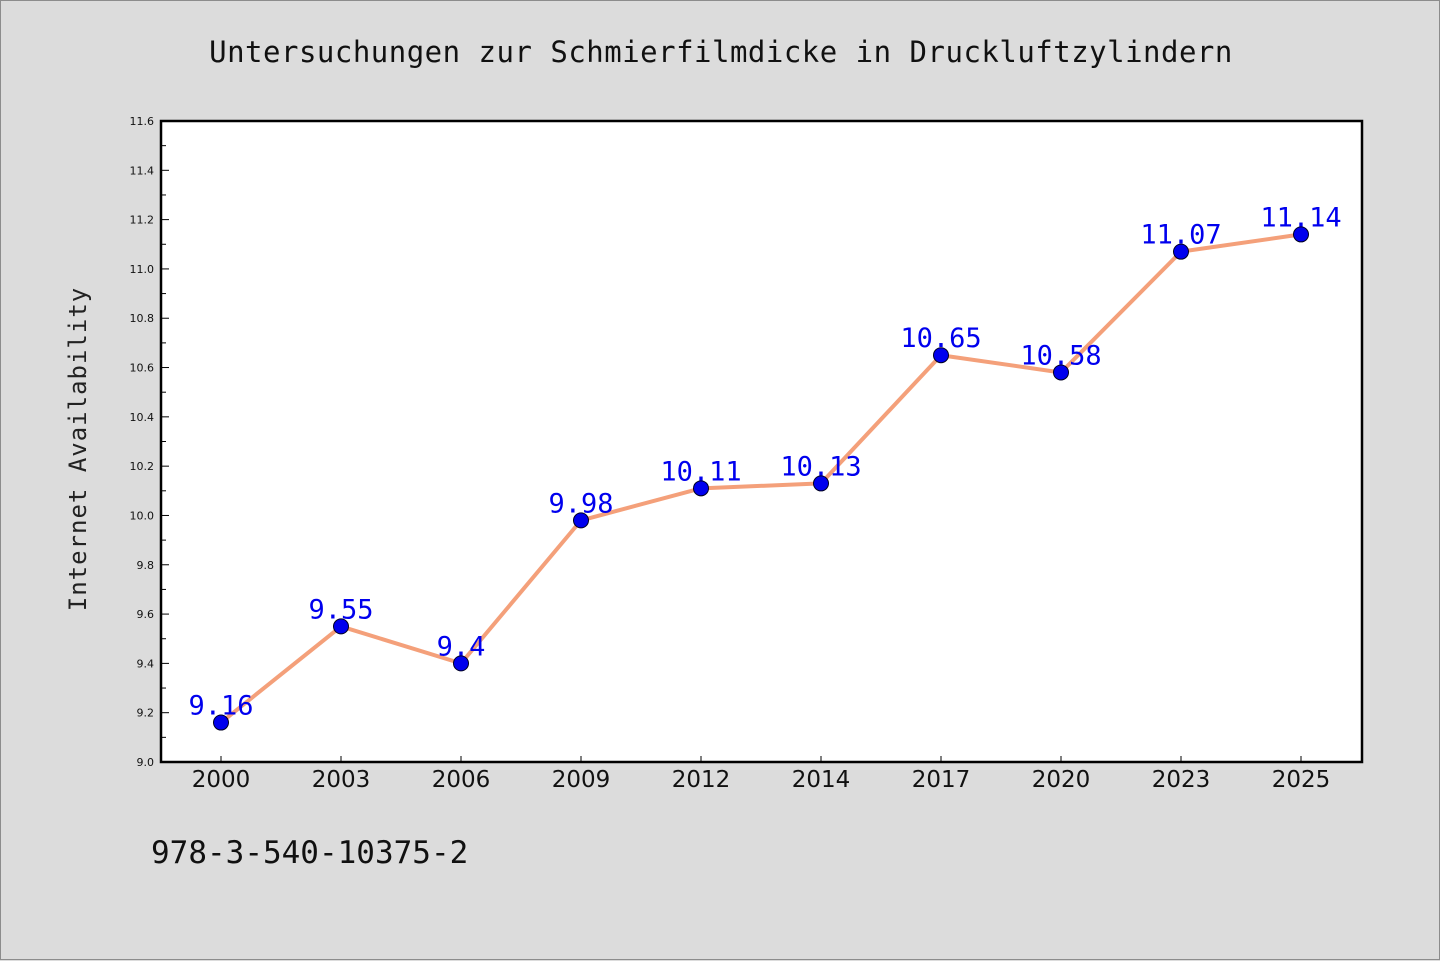 The image size is (1440, 961). What do you see at coordinates (1181, 780) in the screenshot?
I see `x-tick-label: 2023` at bounding box center [1181, 780].